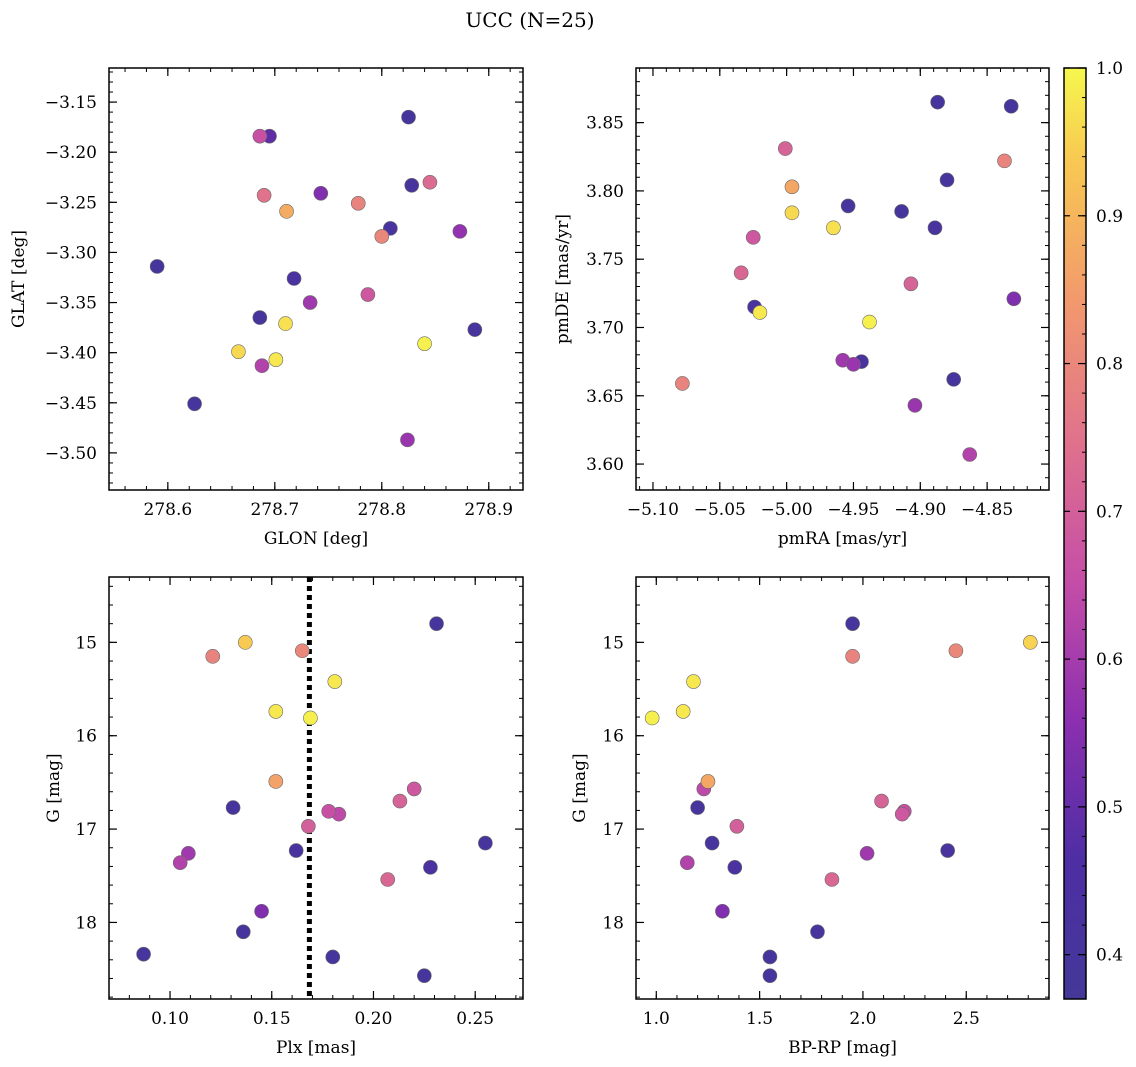 Image resolution: width=1136 pixels, height=1067 pixels. What do you see at coordinates (605, 328) in the screenshot?
I see `y-tick-label: 3.70` at bounding box center [605, 328].